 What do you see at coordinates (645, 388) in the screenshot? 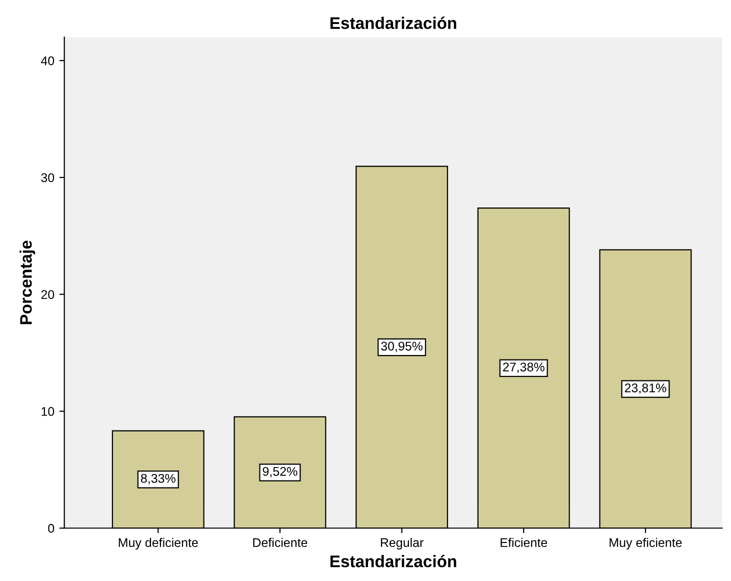
I see `data-label: 23,81%` at bounding box center [645, 388].